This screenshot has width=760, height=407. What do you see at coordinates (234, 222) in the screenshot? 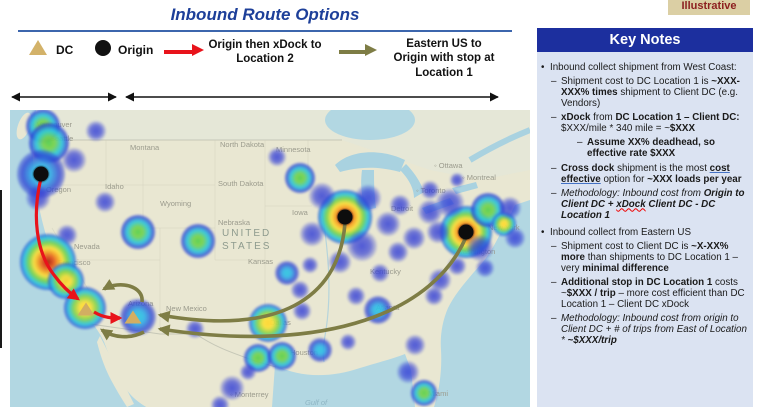
I see `map-label: Nebraska` at bounding box center [234, 222].